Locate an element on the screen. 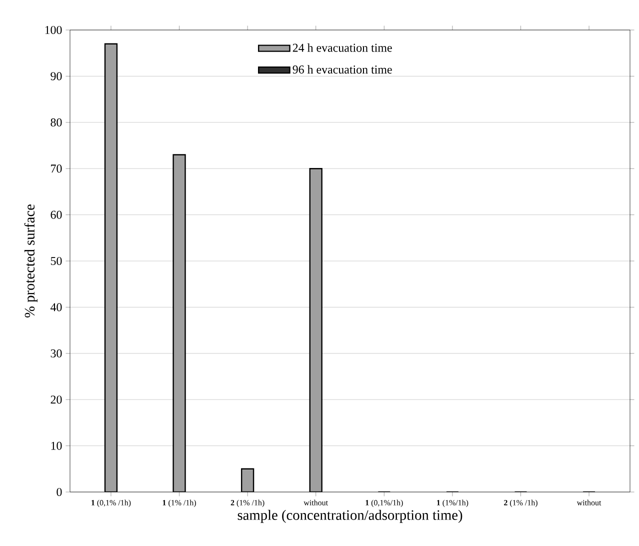 Image resolution: width=639 pixels, height=546 pixels. y-tick-label: 10 is located at coordinates (56, 446).